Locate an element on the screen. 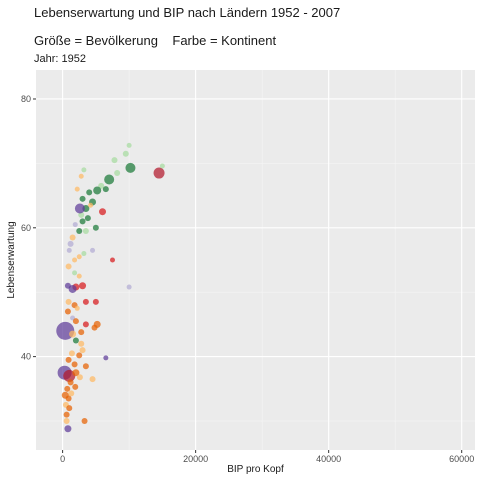 Image resolution: width=480 pixels, height=480 pixels. y-axis: 40 60 80 is located at coordinates (28, 228).